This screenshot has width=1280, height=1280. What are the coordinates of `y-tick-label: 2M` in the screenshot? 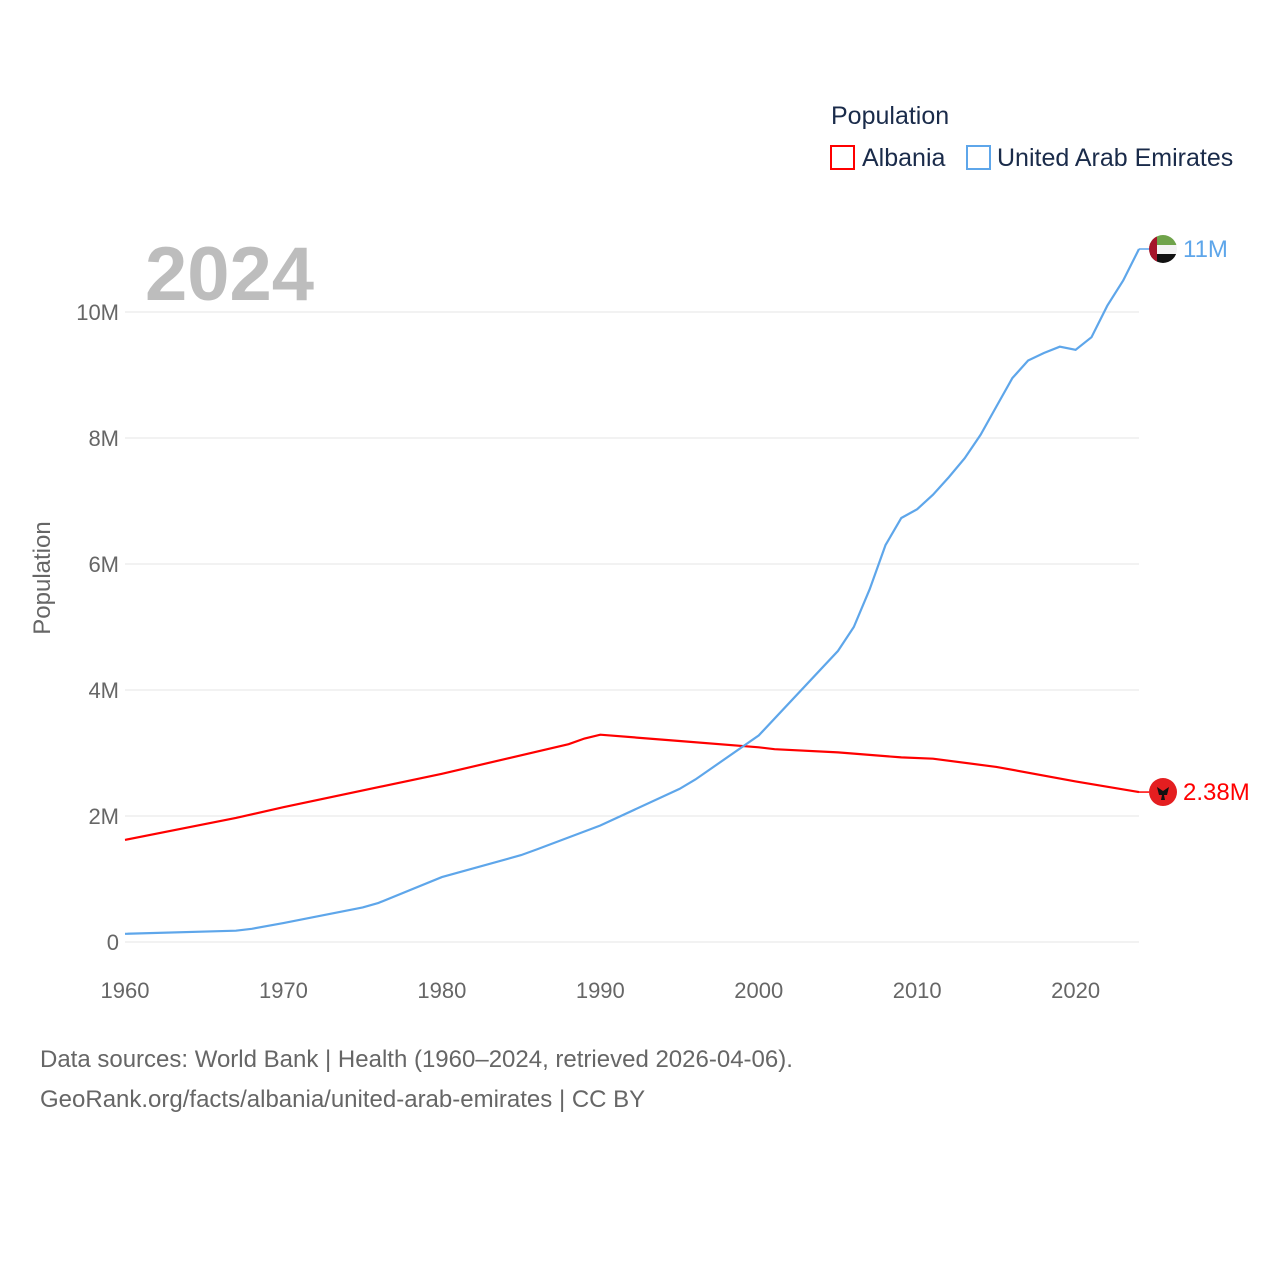 It's located at (103, 816).